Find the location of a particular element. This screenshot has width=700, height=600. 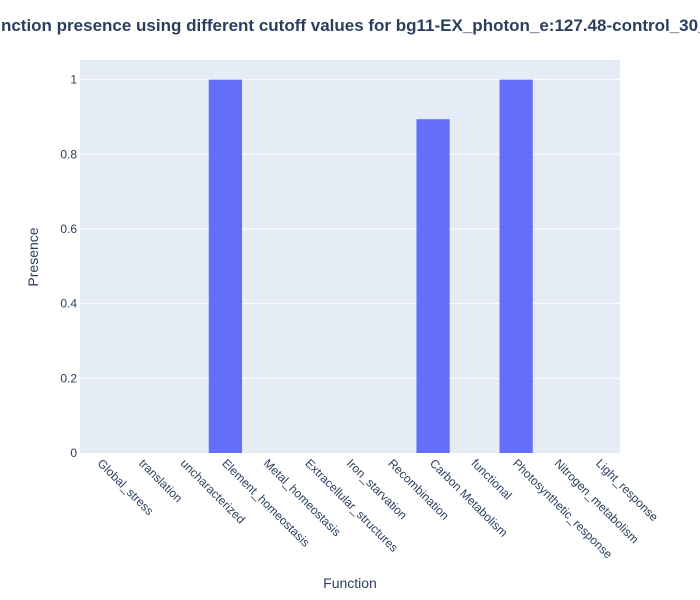

y-tick-label: 0.4 is located at coordinates (68, 304).